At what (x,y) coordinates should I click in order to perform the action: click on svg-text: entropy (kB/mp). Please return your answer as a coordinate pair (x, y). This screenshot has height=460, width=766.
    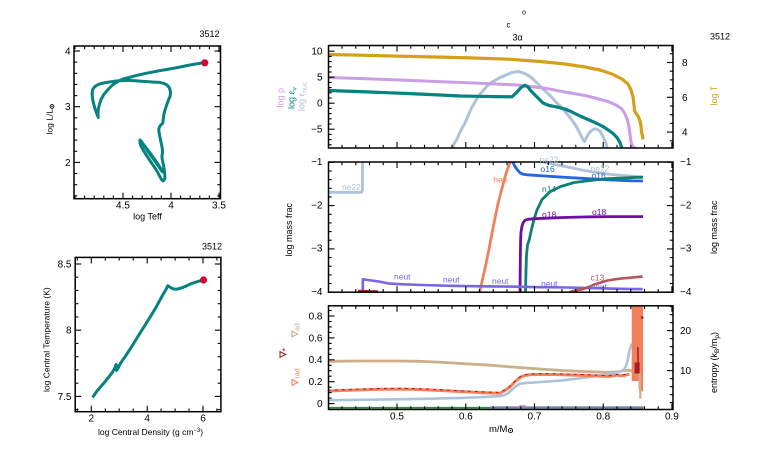
    Looking at the image, I should click on (715, 362).